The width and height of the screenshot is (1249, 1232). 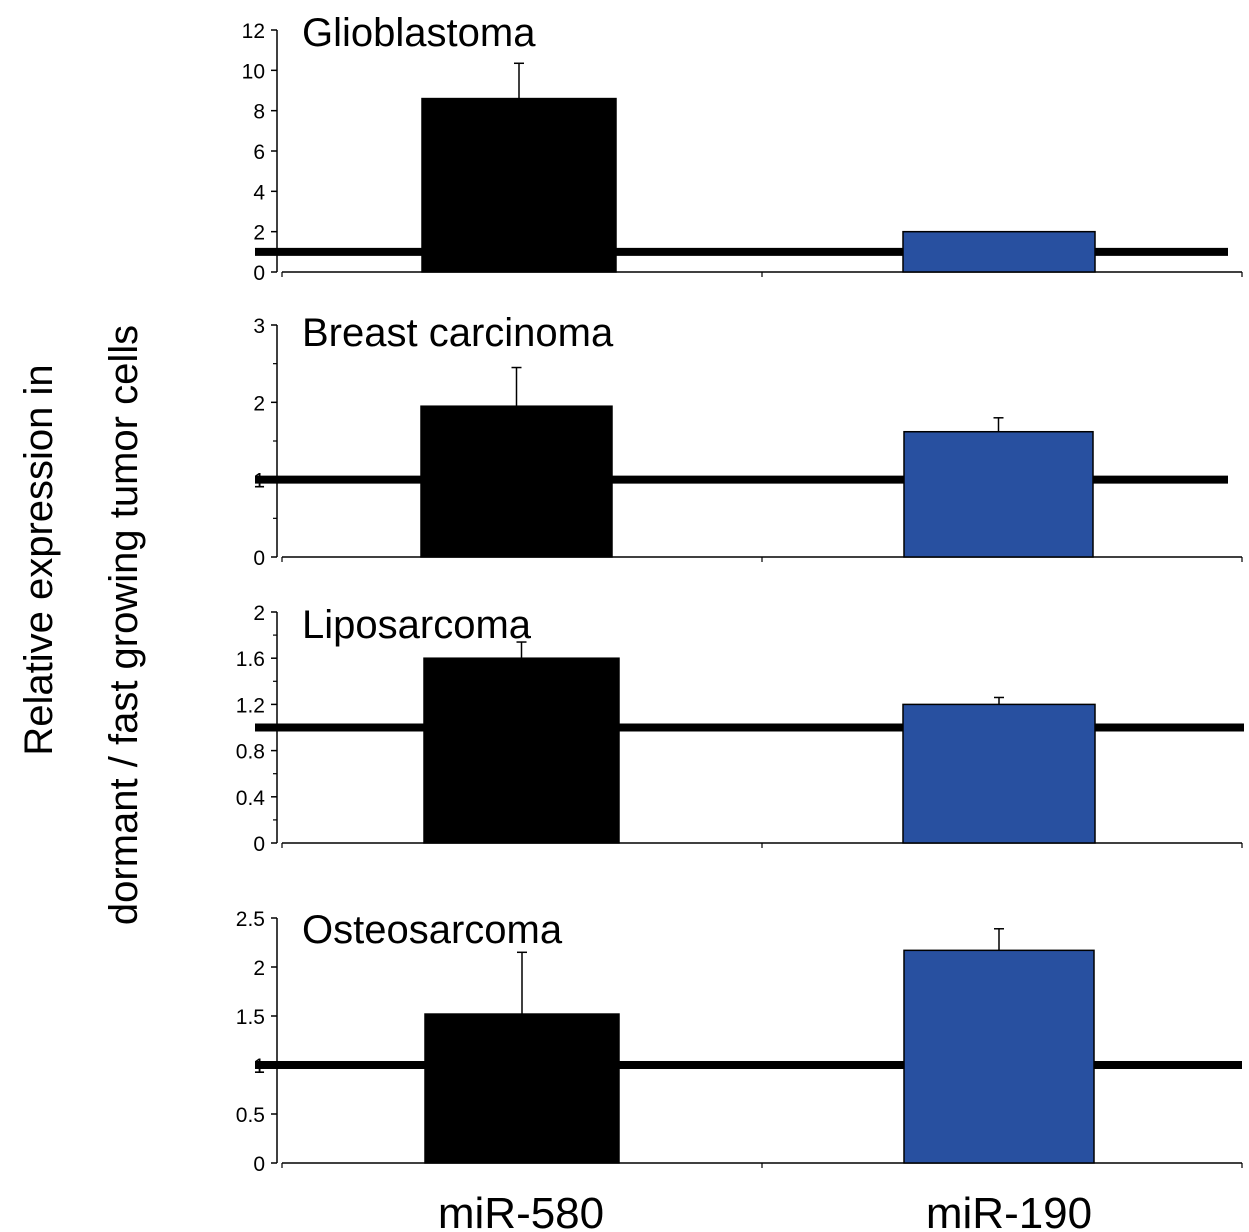 What do you see at coordinates (250, 705) in the screenshot?
I see `y-tick-label: 1.2` at bounding box center [250, 705].